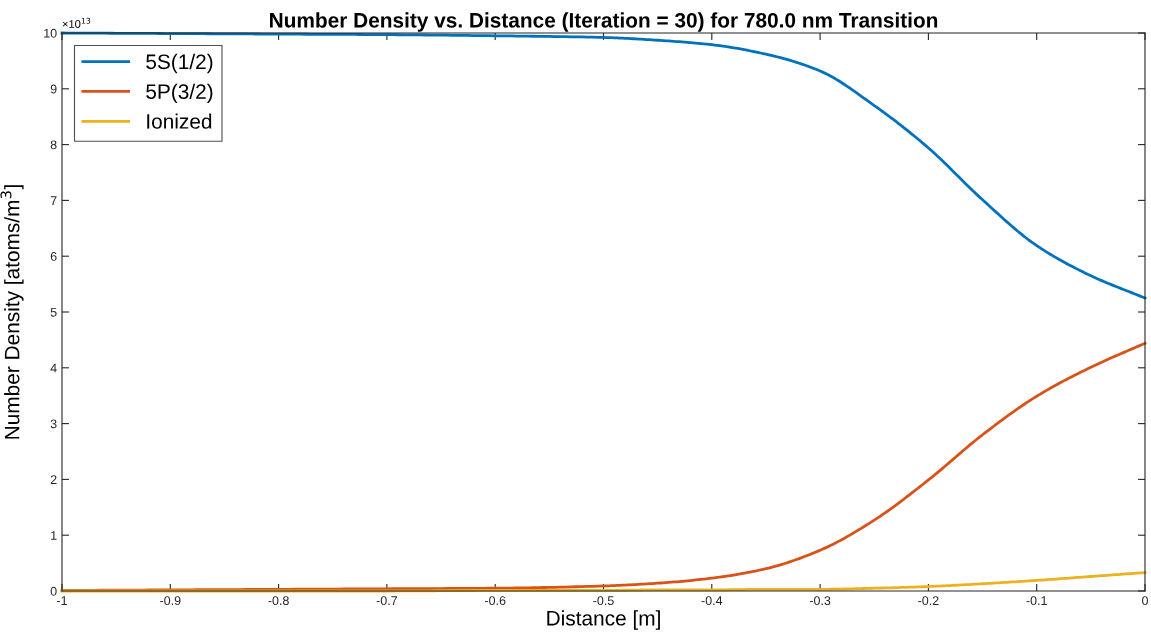 Image resolution: width=1151 pixels, height=644 pixels. What do you see at coordinates (820, 601) in the screenshot?
I see `x-tick-label: -0.3` at bounding box center [820, 601].